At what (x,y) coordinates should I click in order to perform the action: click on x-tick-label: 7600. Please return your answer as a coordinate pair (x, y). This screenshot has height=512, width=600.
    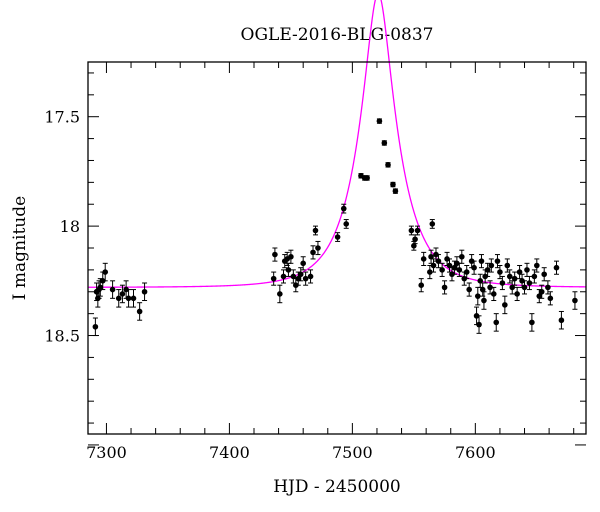
    Looking at the image, I should click on (475, 452).